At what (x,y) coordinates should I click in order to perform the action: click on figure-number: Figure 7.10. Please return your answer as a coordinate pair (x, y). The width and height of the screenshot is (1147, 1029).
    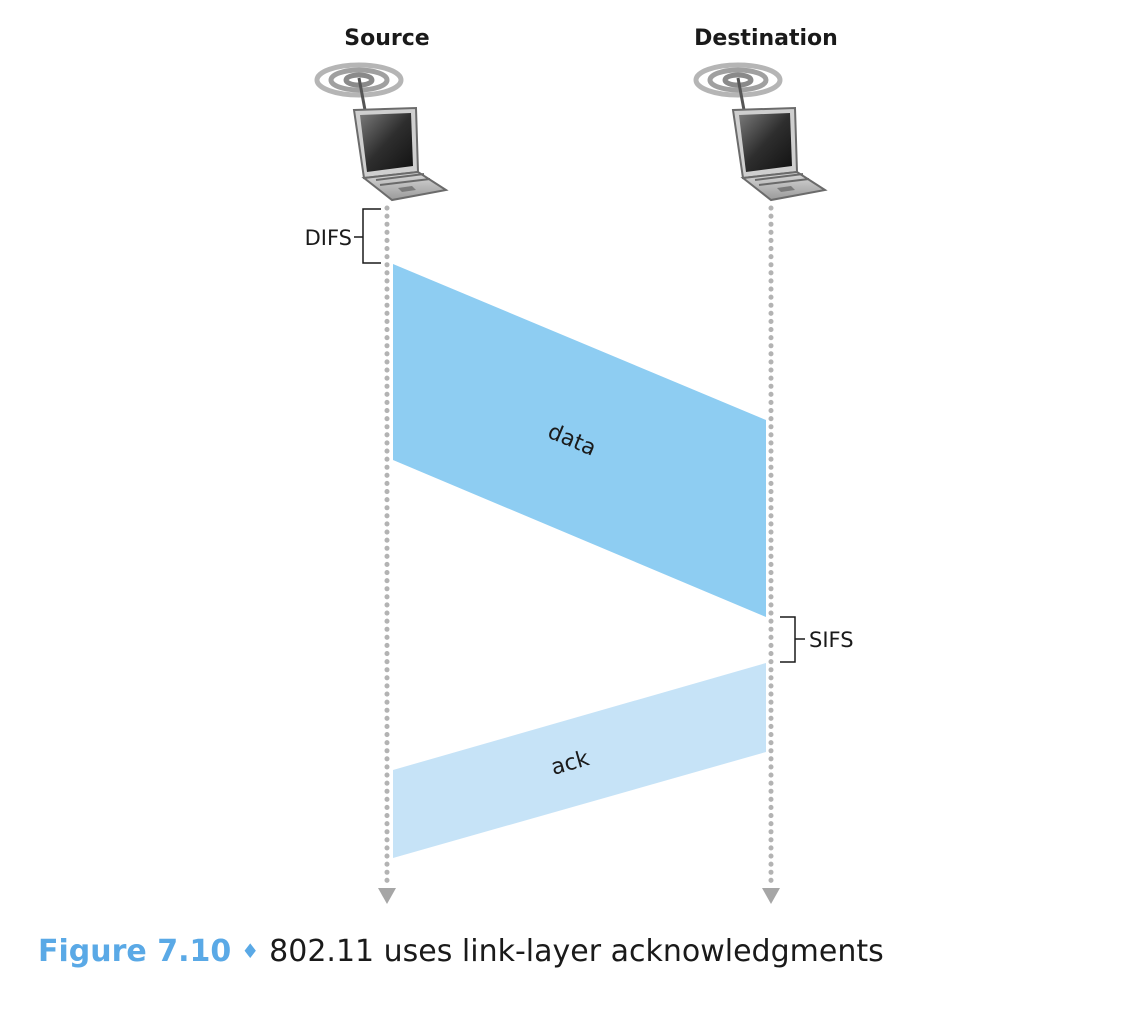
    Looking at the image, I should click on (135, 951).